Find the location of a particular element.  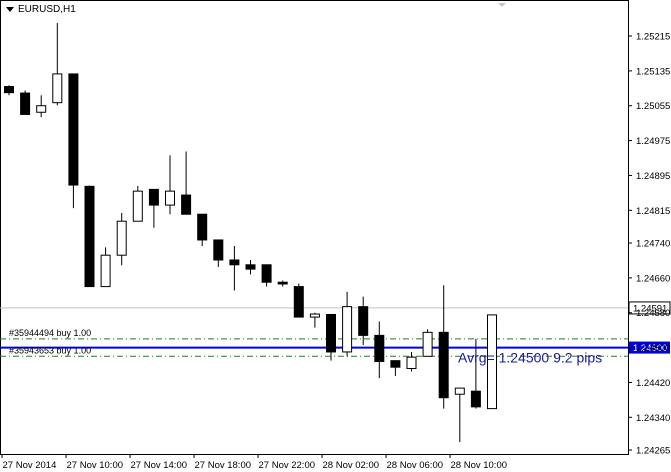

order-lines-group: #35944494 buy 1.00 #35943653 buy 1.00 is located at coordinates (314, 342).